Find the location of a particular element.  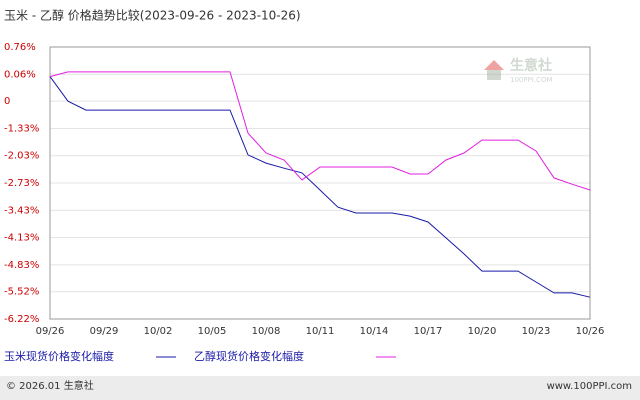

x-tick-label: 10/26 is located at coordinates (590, 331).